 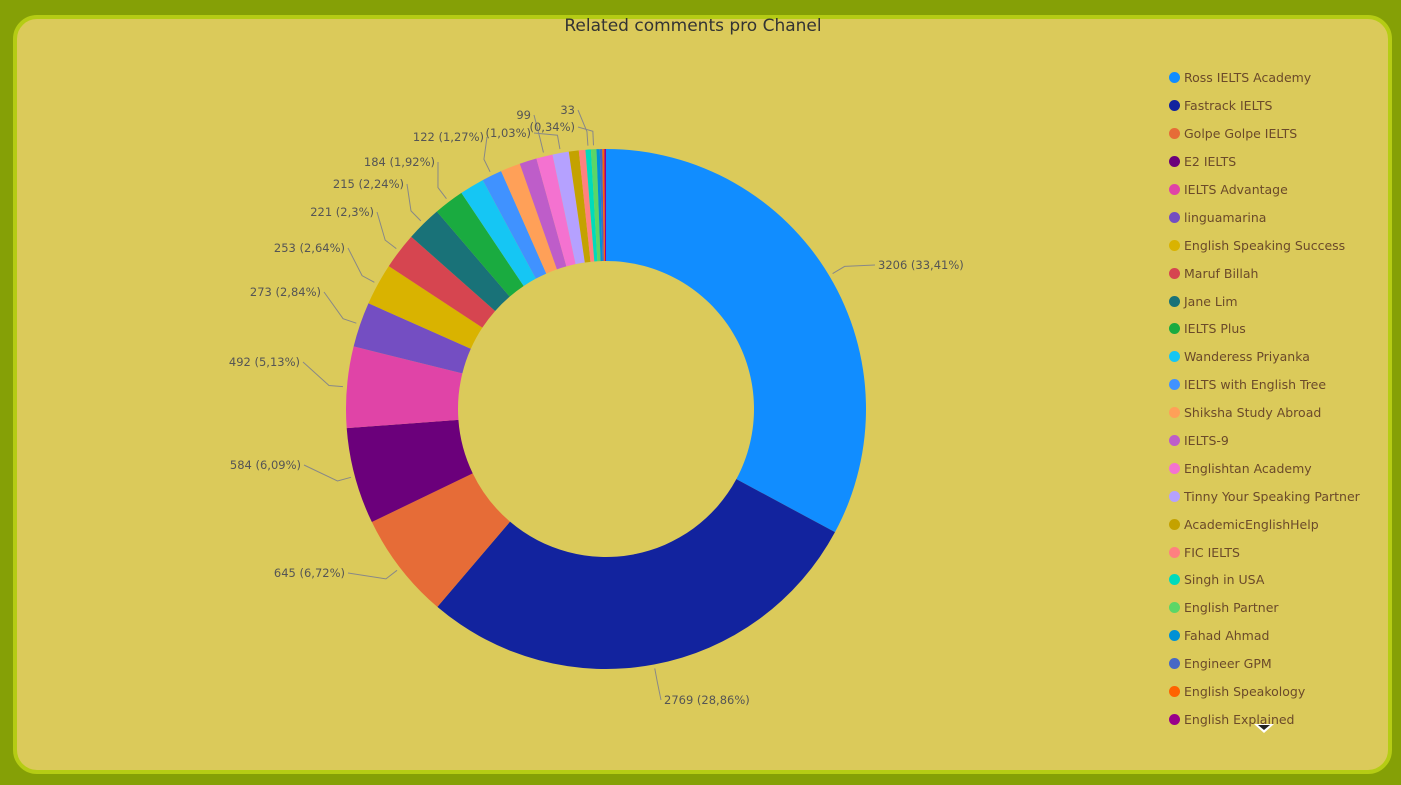 I want to click on legend-label: Fastrack IELTS, so click(x=1228, y=106).